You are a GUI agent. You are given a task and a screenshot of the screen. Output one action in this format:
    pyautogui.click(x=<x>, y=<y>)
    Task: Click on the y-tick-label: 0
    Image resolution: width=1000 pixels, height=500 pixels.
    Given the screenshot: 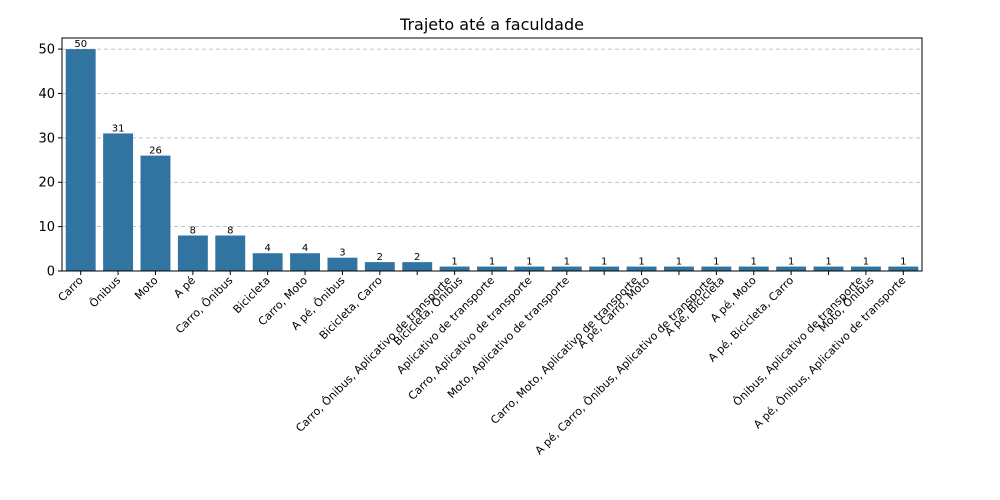 What is the action you would take?
    pyautogui.click(x=51, y=272)
    